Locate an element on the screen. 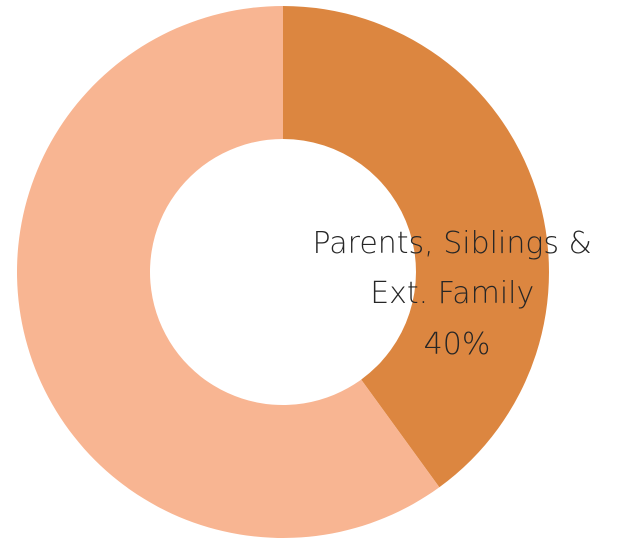 This screenshot has width=643, height=538. slice-label: Parents, Siblings & Ext. Family 40% is located at coordinates (457, 294).